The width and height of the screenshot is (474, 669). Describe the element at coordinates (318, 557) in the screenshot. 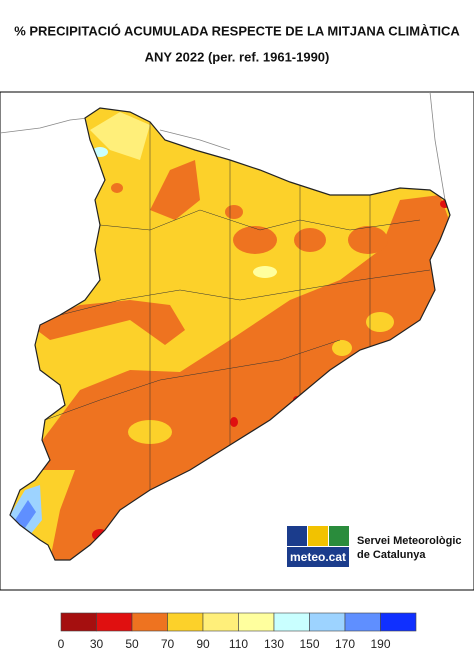

I see `logo-brand: meteo.cat` at that location.